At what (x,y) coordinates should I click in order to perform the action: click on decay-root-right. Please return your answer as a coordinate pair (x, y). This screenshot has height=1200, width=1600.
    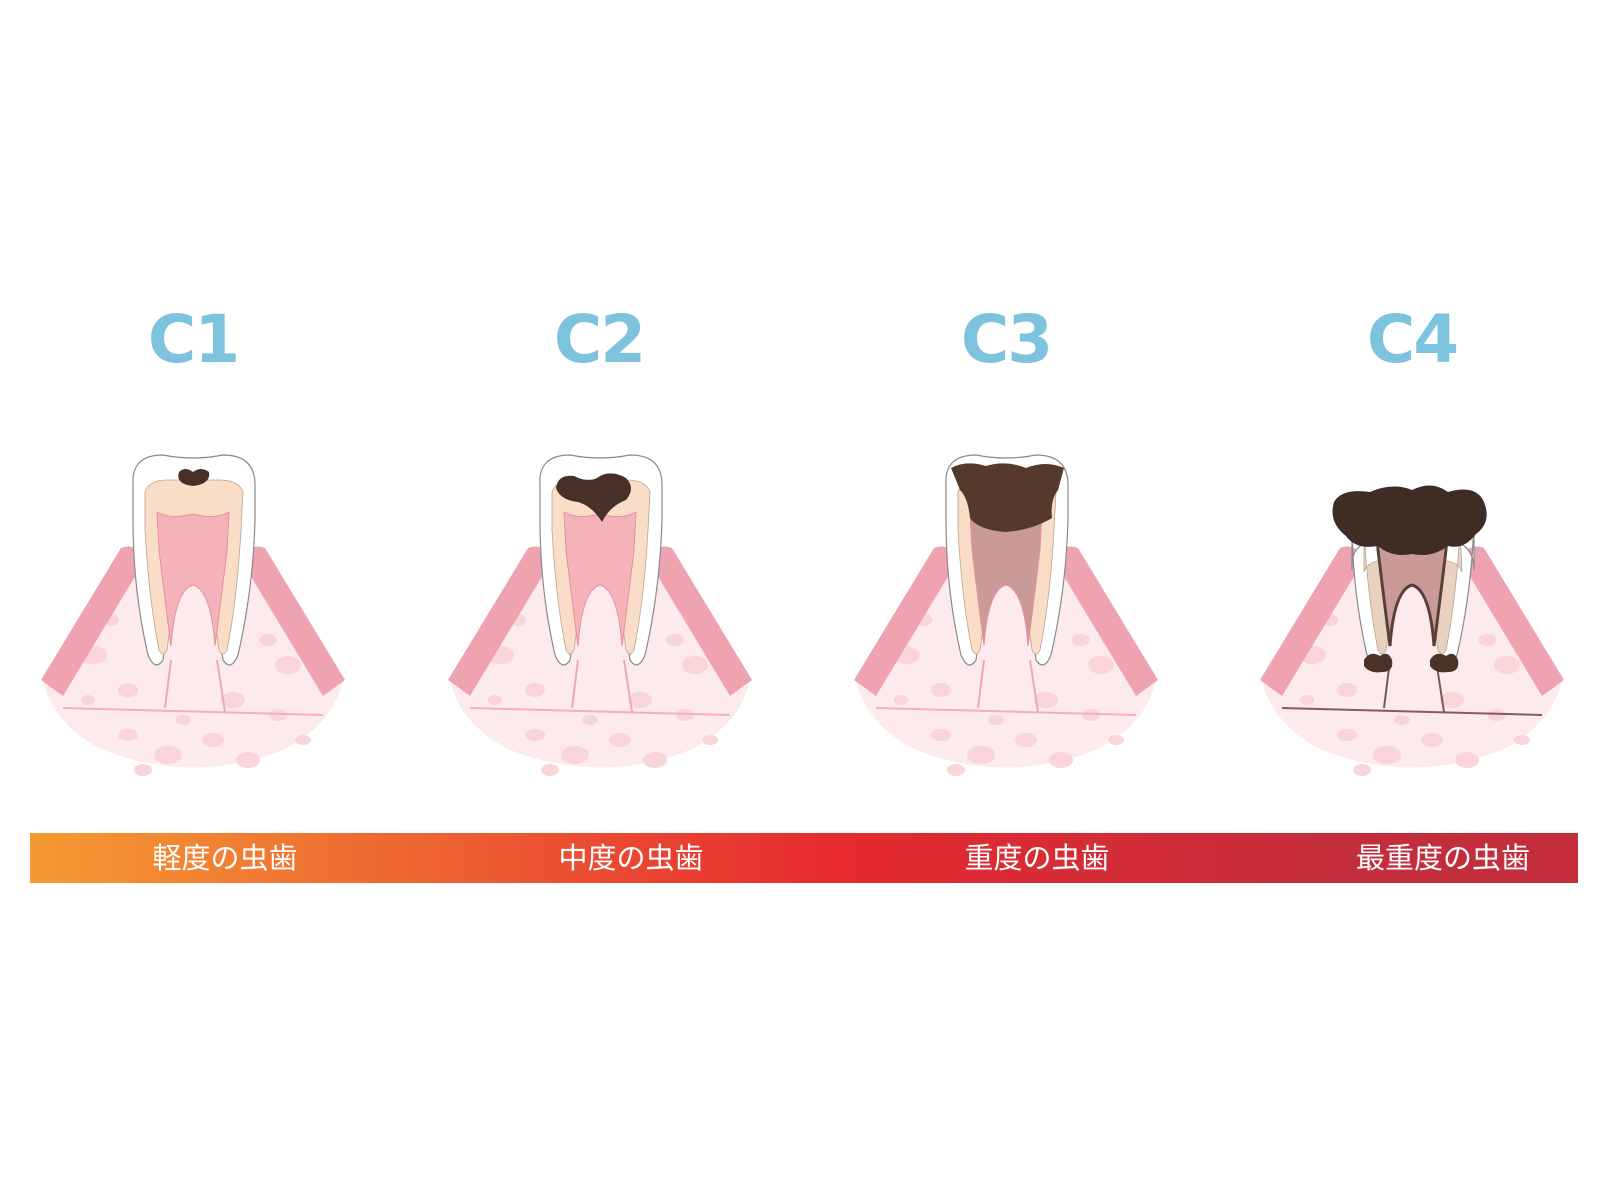
    Looking at the image, I should click on (1444, 663).